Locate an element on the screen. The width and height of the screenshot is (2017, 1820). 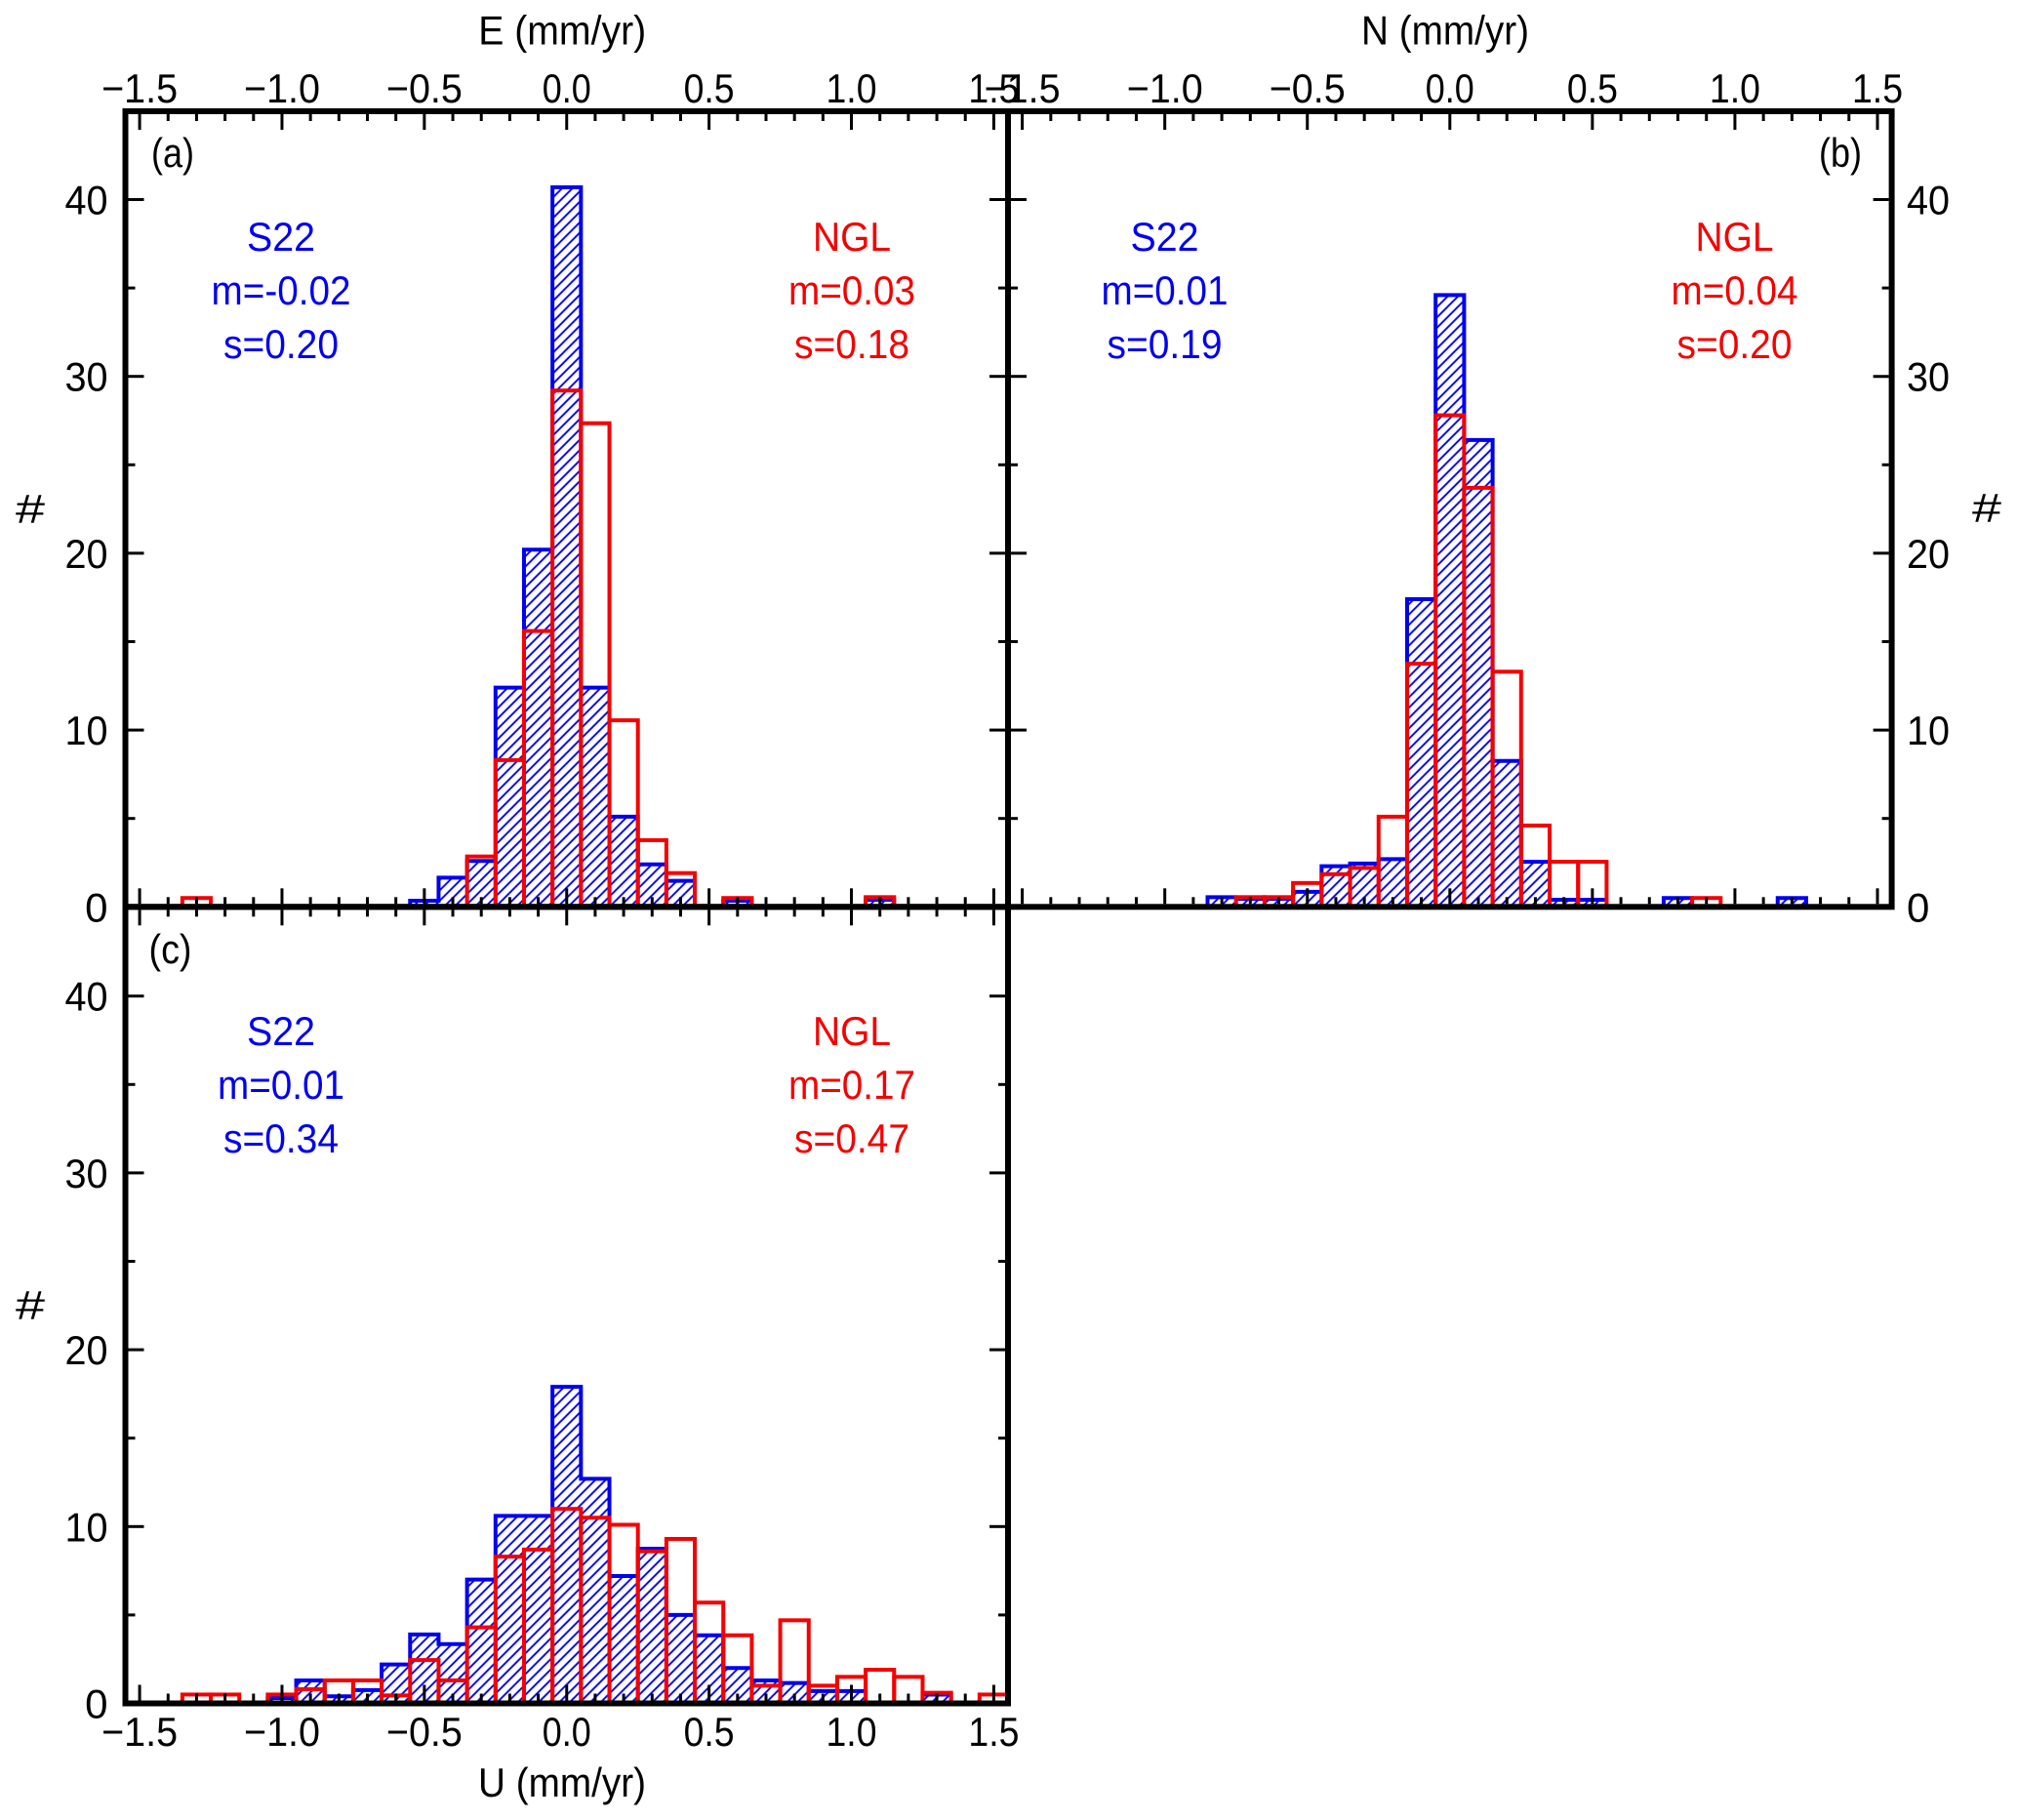
svg-text: U (mm/yr) is located at coordinates (562, 1782).